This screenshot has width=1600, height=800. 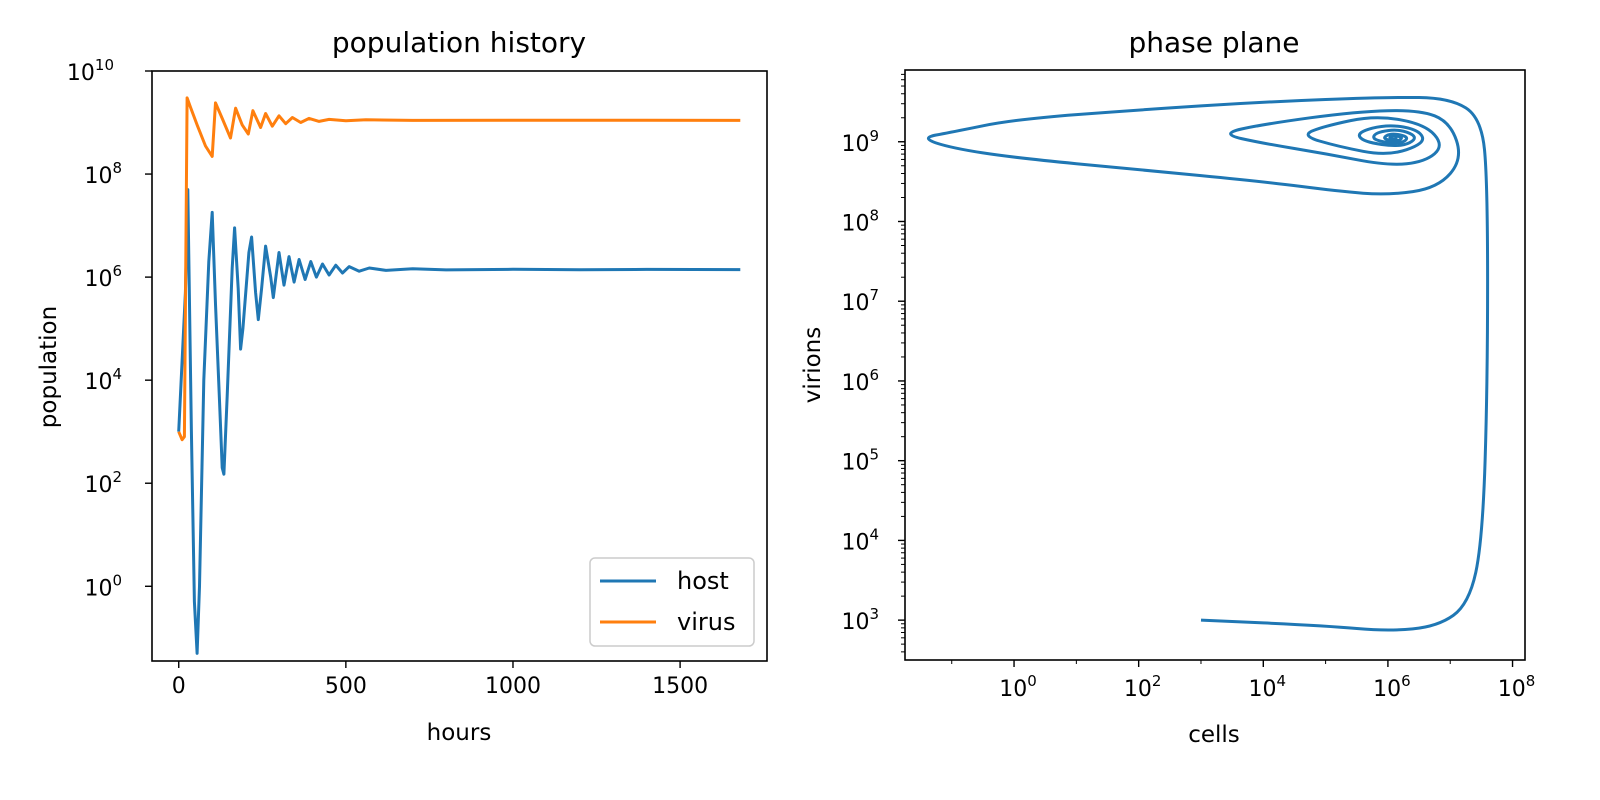 I want to click on y-tick-label: 10², so click(x=103, y=483).